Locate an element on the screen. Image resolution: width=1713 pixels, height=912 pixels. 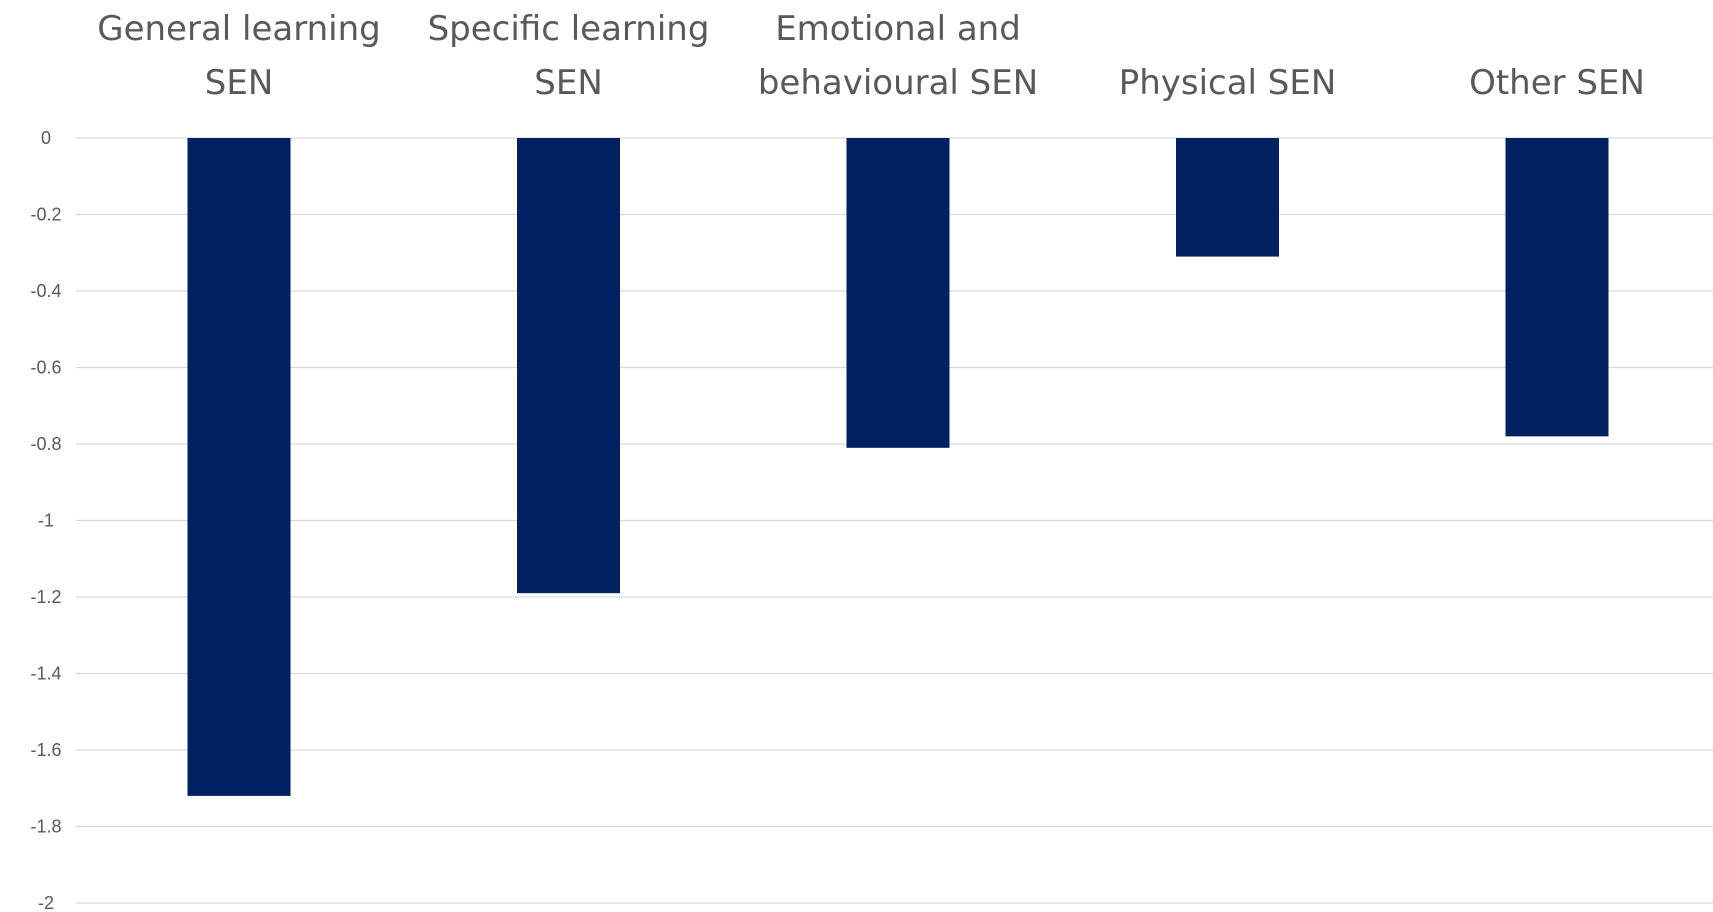
y-tick-label: -0.8 is located at coordinates (45, 444).